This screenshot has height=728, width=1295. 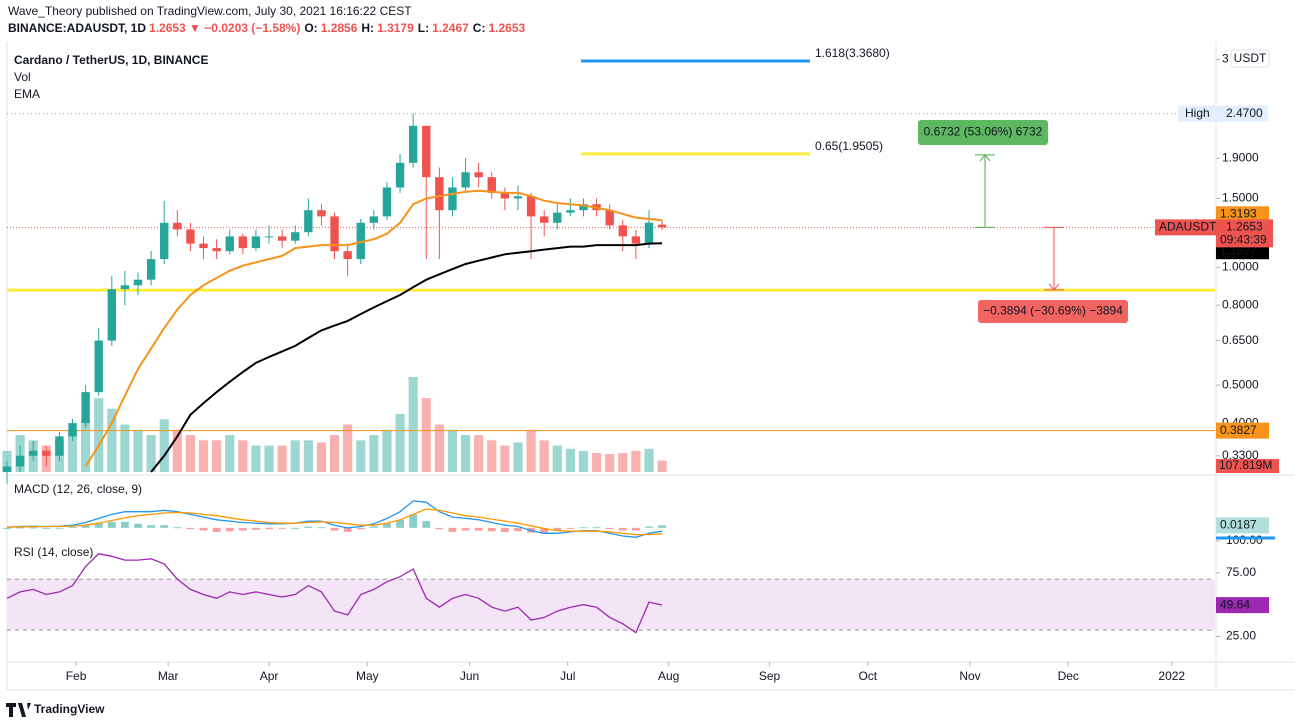 What do you see at coordinates (611, 605) in the screenshot?
I see `rsi-band` at bounding box center [611, 605].